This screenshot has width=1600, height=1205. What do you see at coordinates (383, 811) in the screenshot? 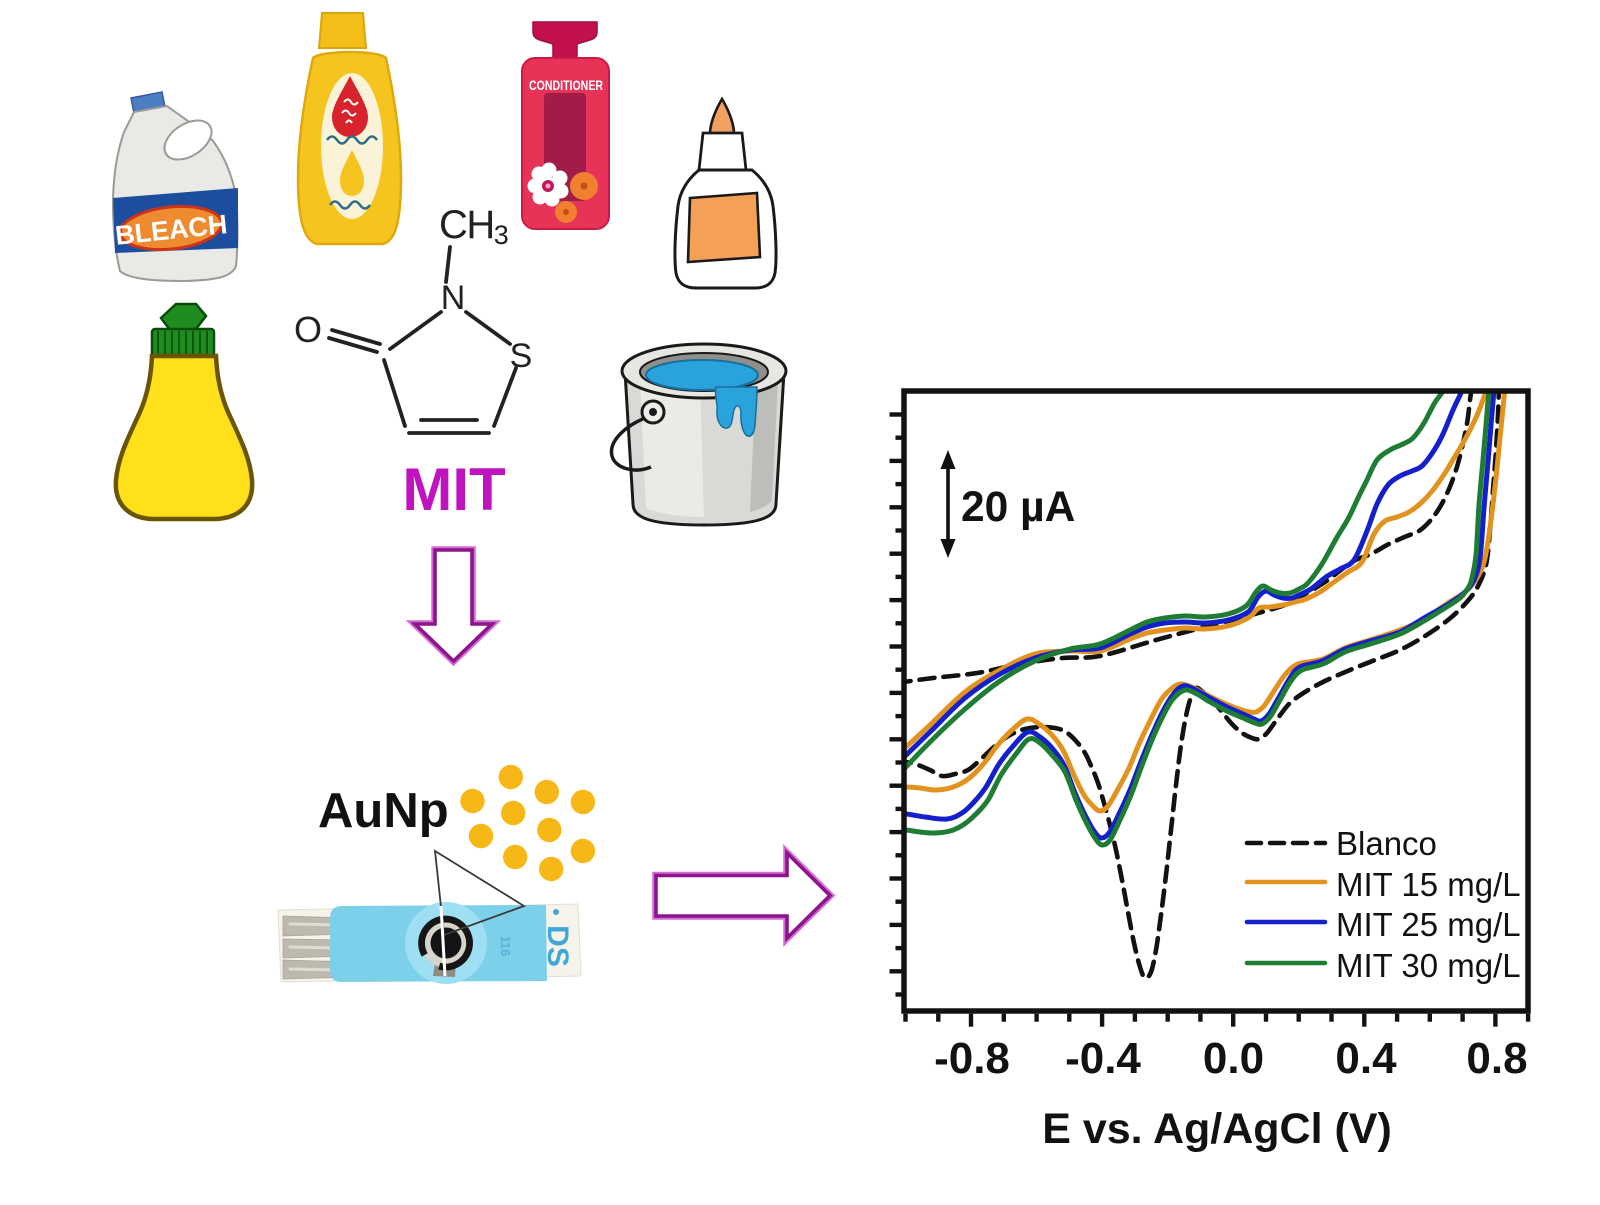
I see `svg-text: AuNp` at bounding box center [383, 811].